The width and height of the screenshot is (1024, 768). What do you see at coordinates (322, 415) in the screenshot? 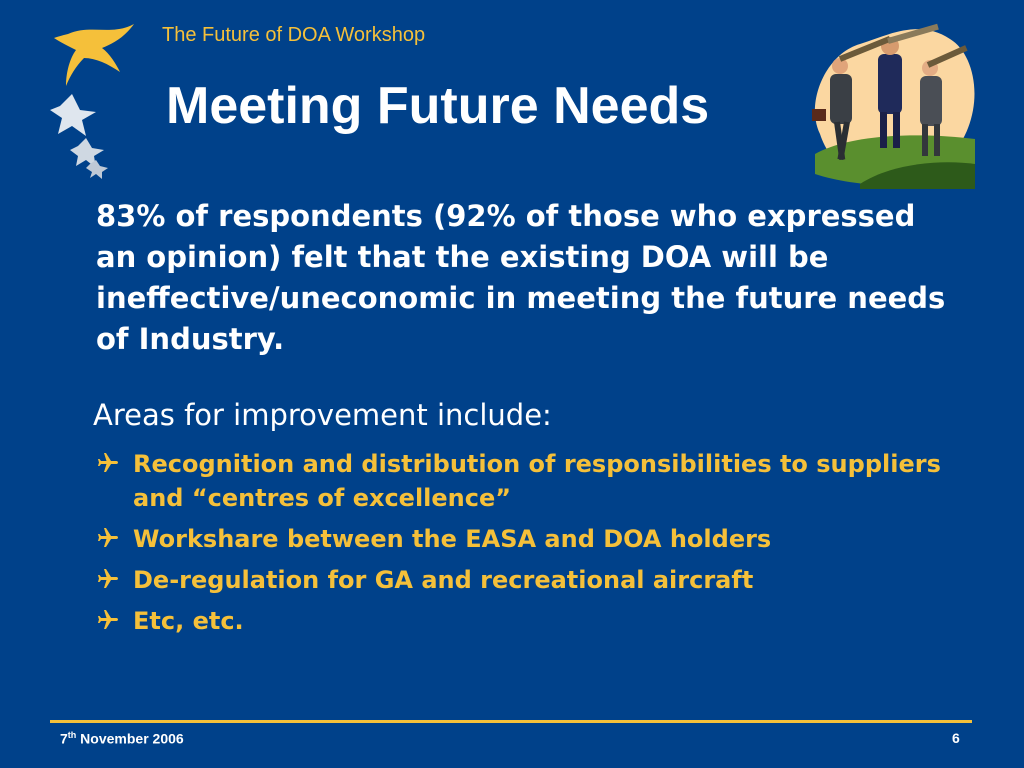
I see `areas-heading: Areas for improvement include:` at bounding box center [322, 415].